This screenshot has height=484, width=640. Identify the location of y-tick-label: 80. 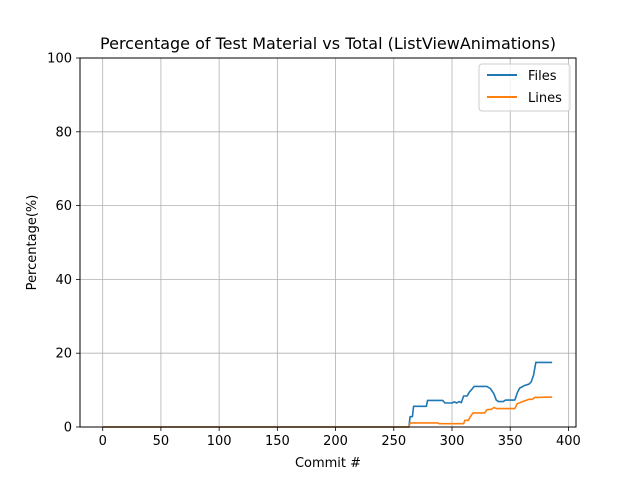
(63, 132).